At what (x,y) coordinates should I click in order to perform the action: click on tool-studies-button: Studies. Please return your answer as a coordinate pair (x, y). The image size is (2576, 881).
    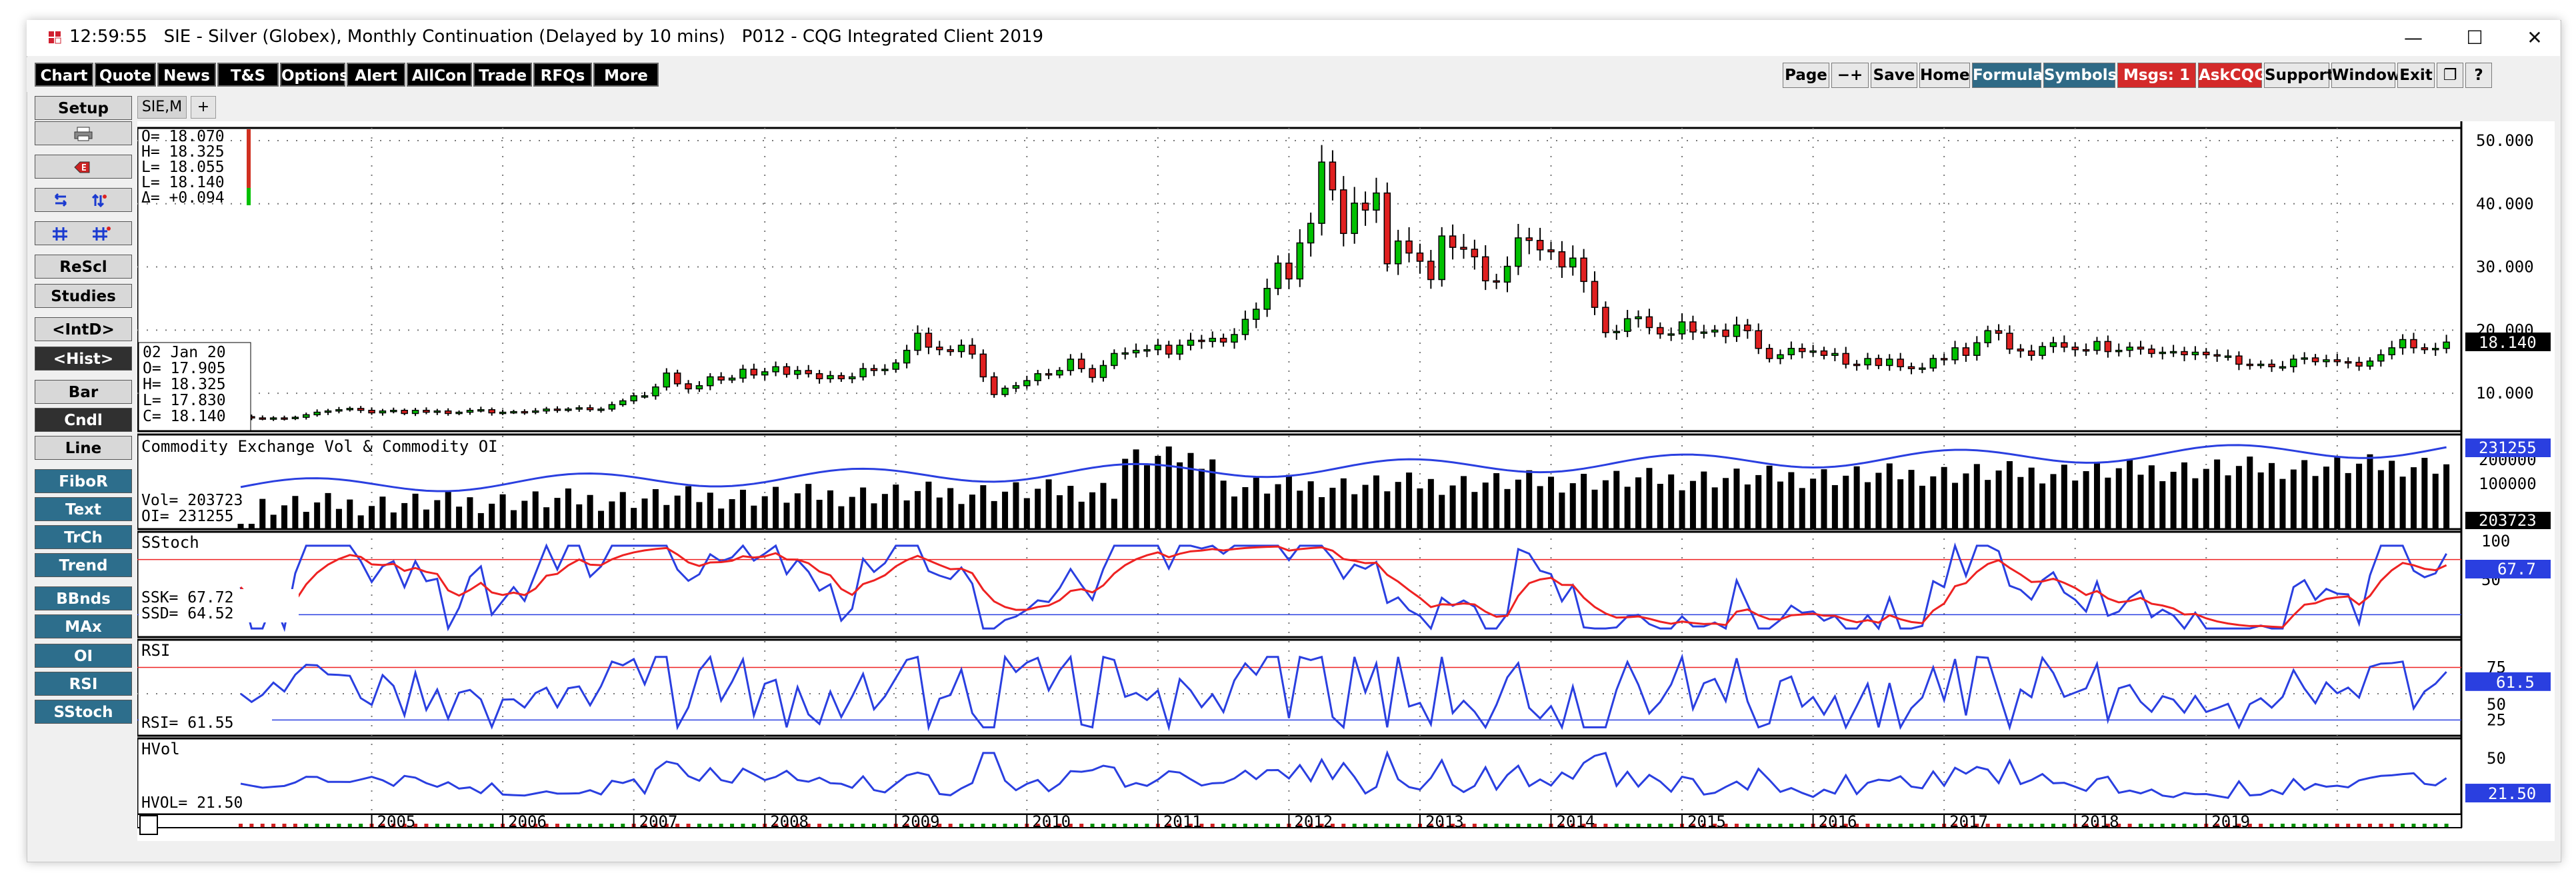
    Looking at the image, I should click on (83, 296).